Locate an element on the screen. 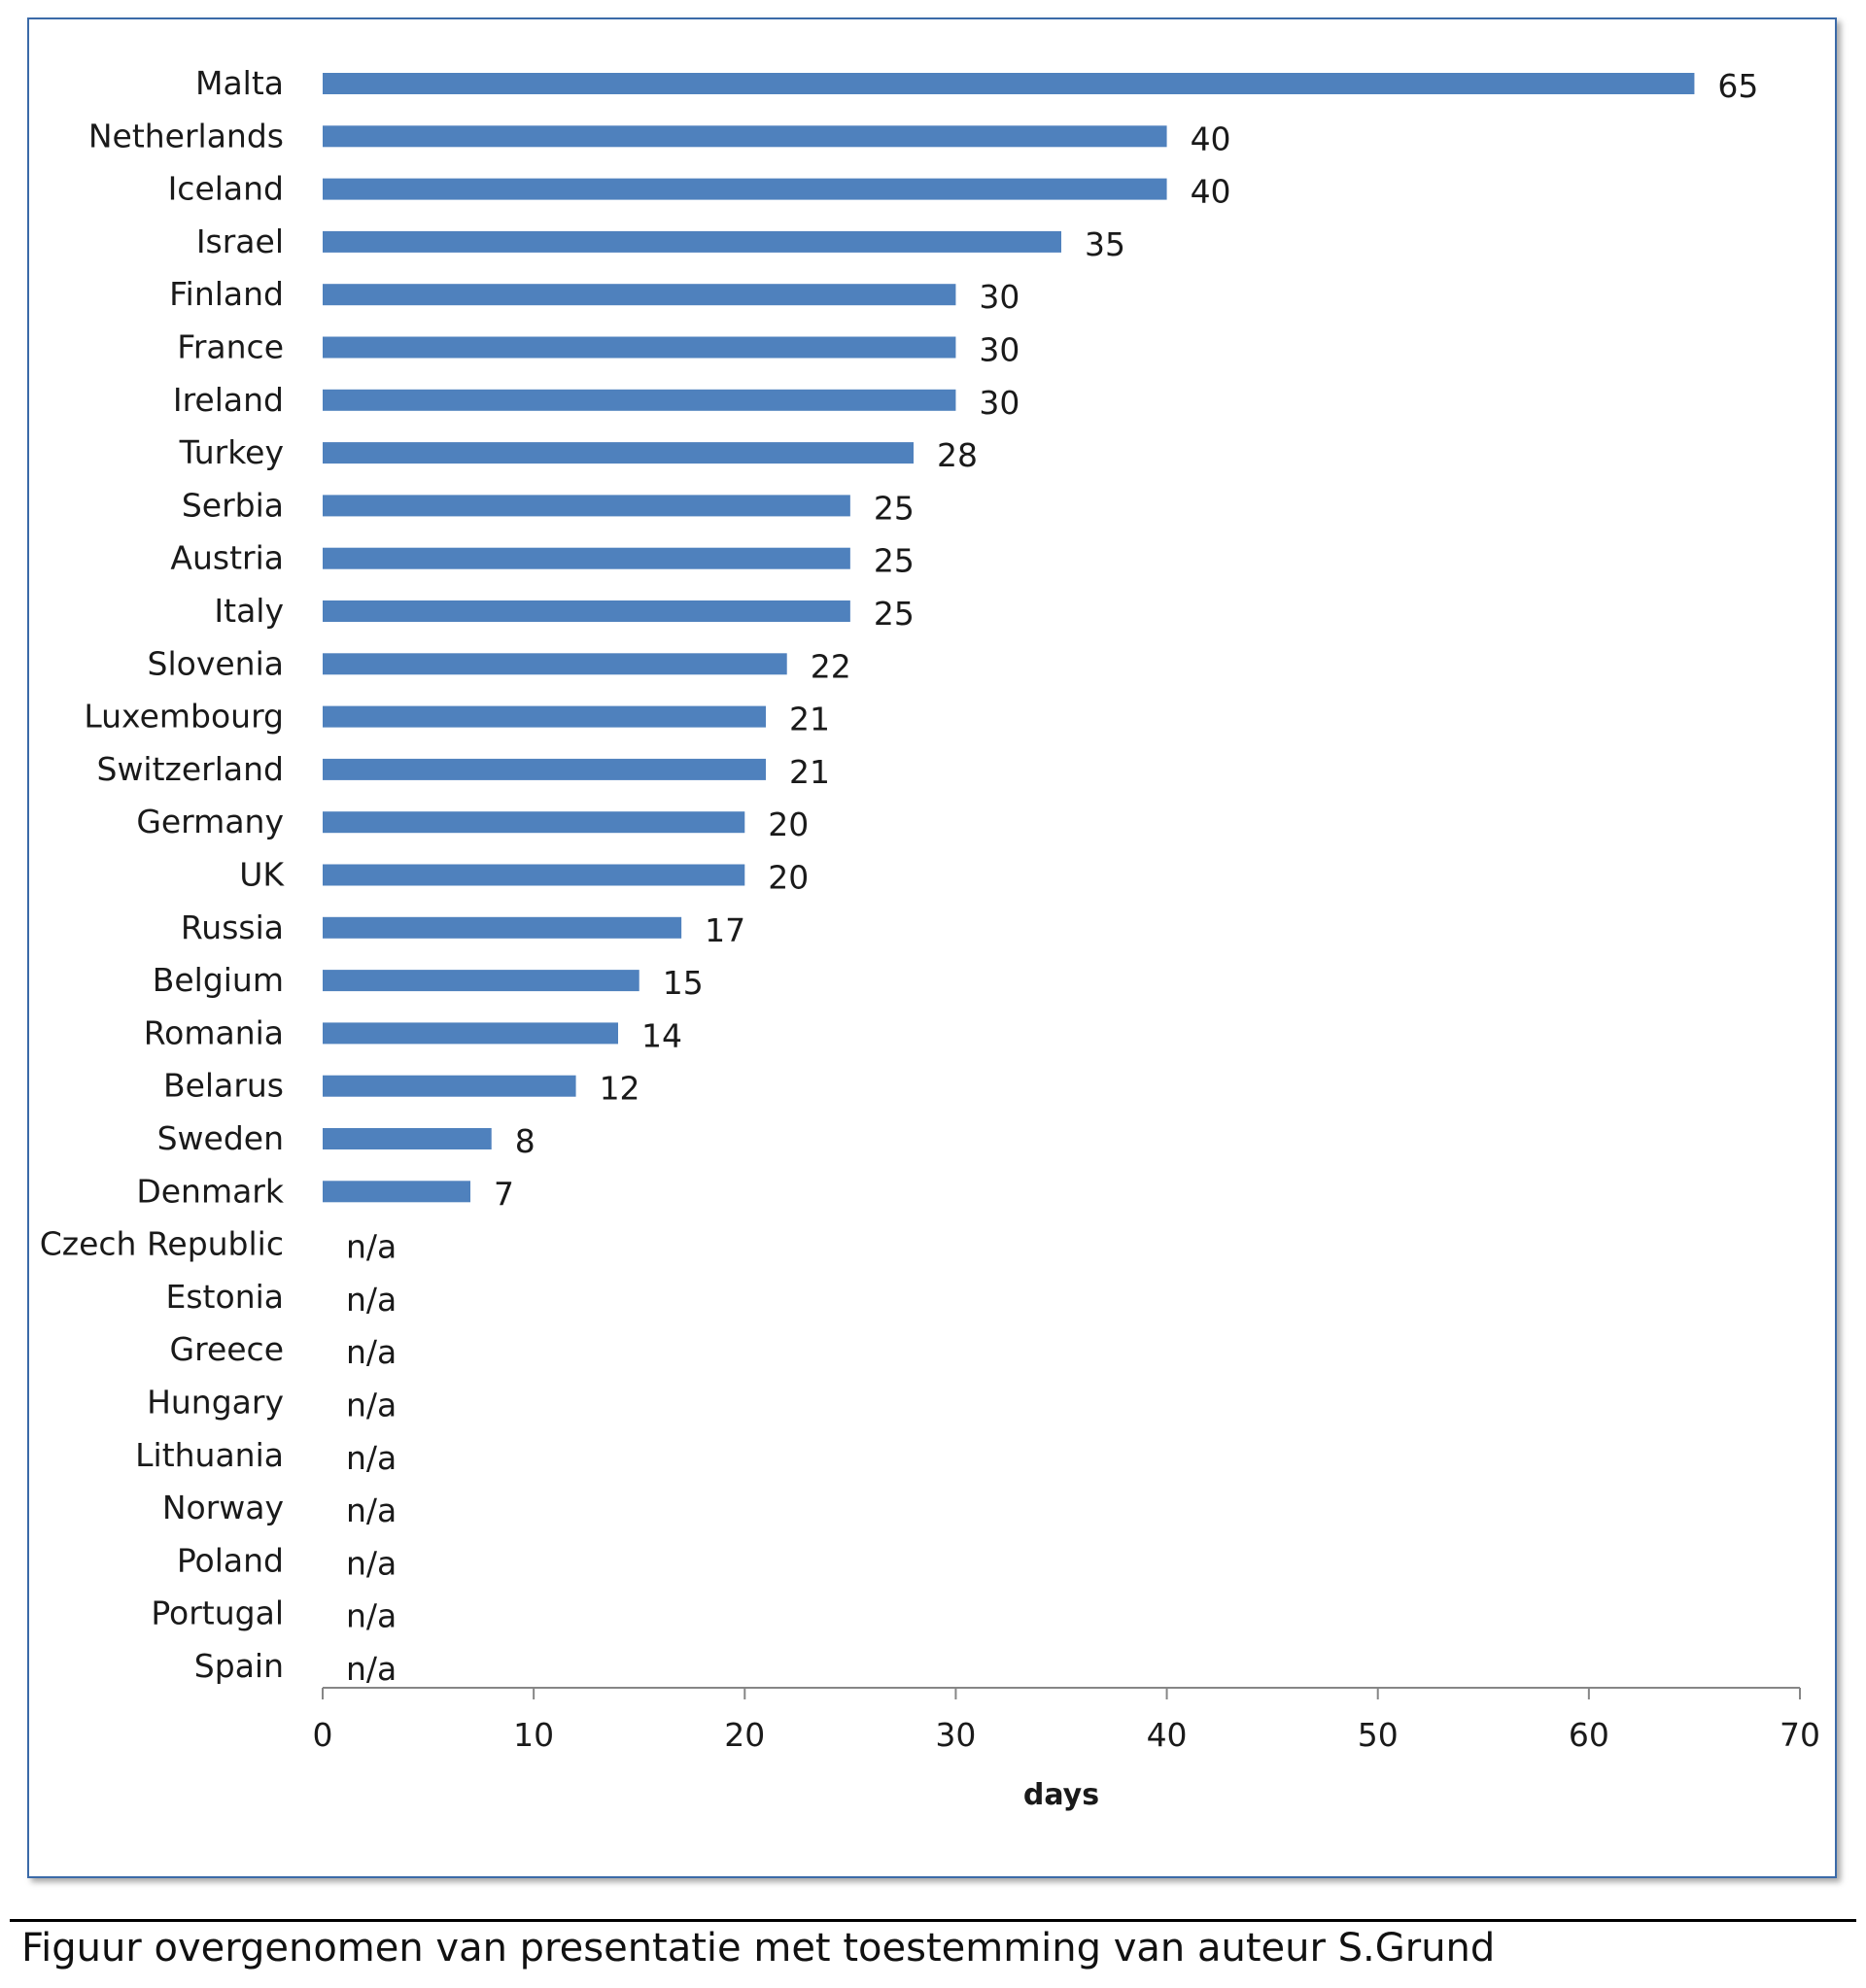  x-tick-label: 70 is located at coordinates (1800, 1735).